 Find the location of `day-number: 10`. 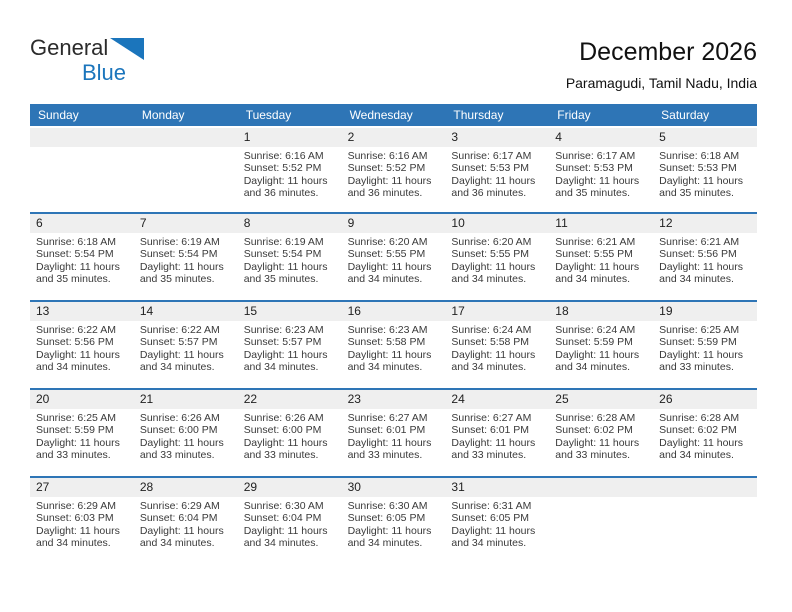

day-number: 10 is located at coordinates (497, 223).